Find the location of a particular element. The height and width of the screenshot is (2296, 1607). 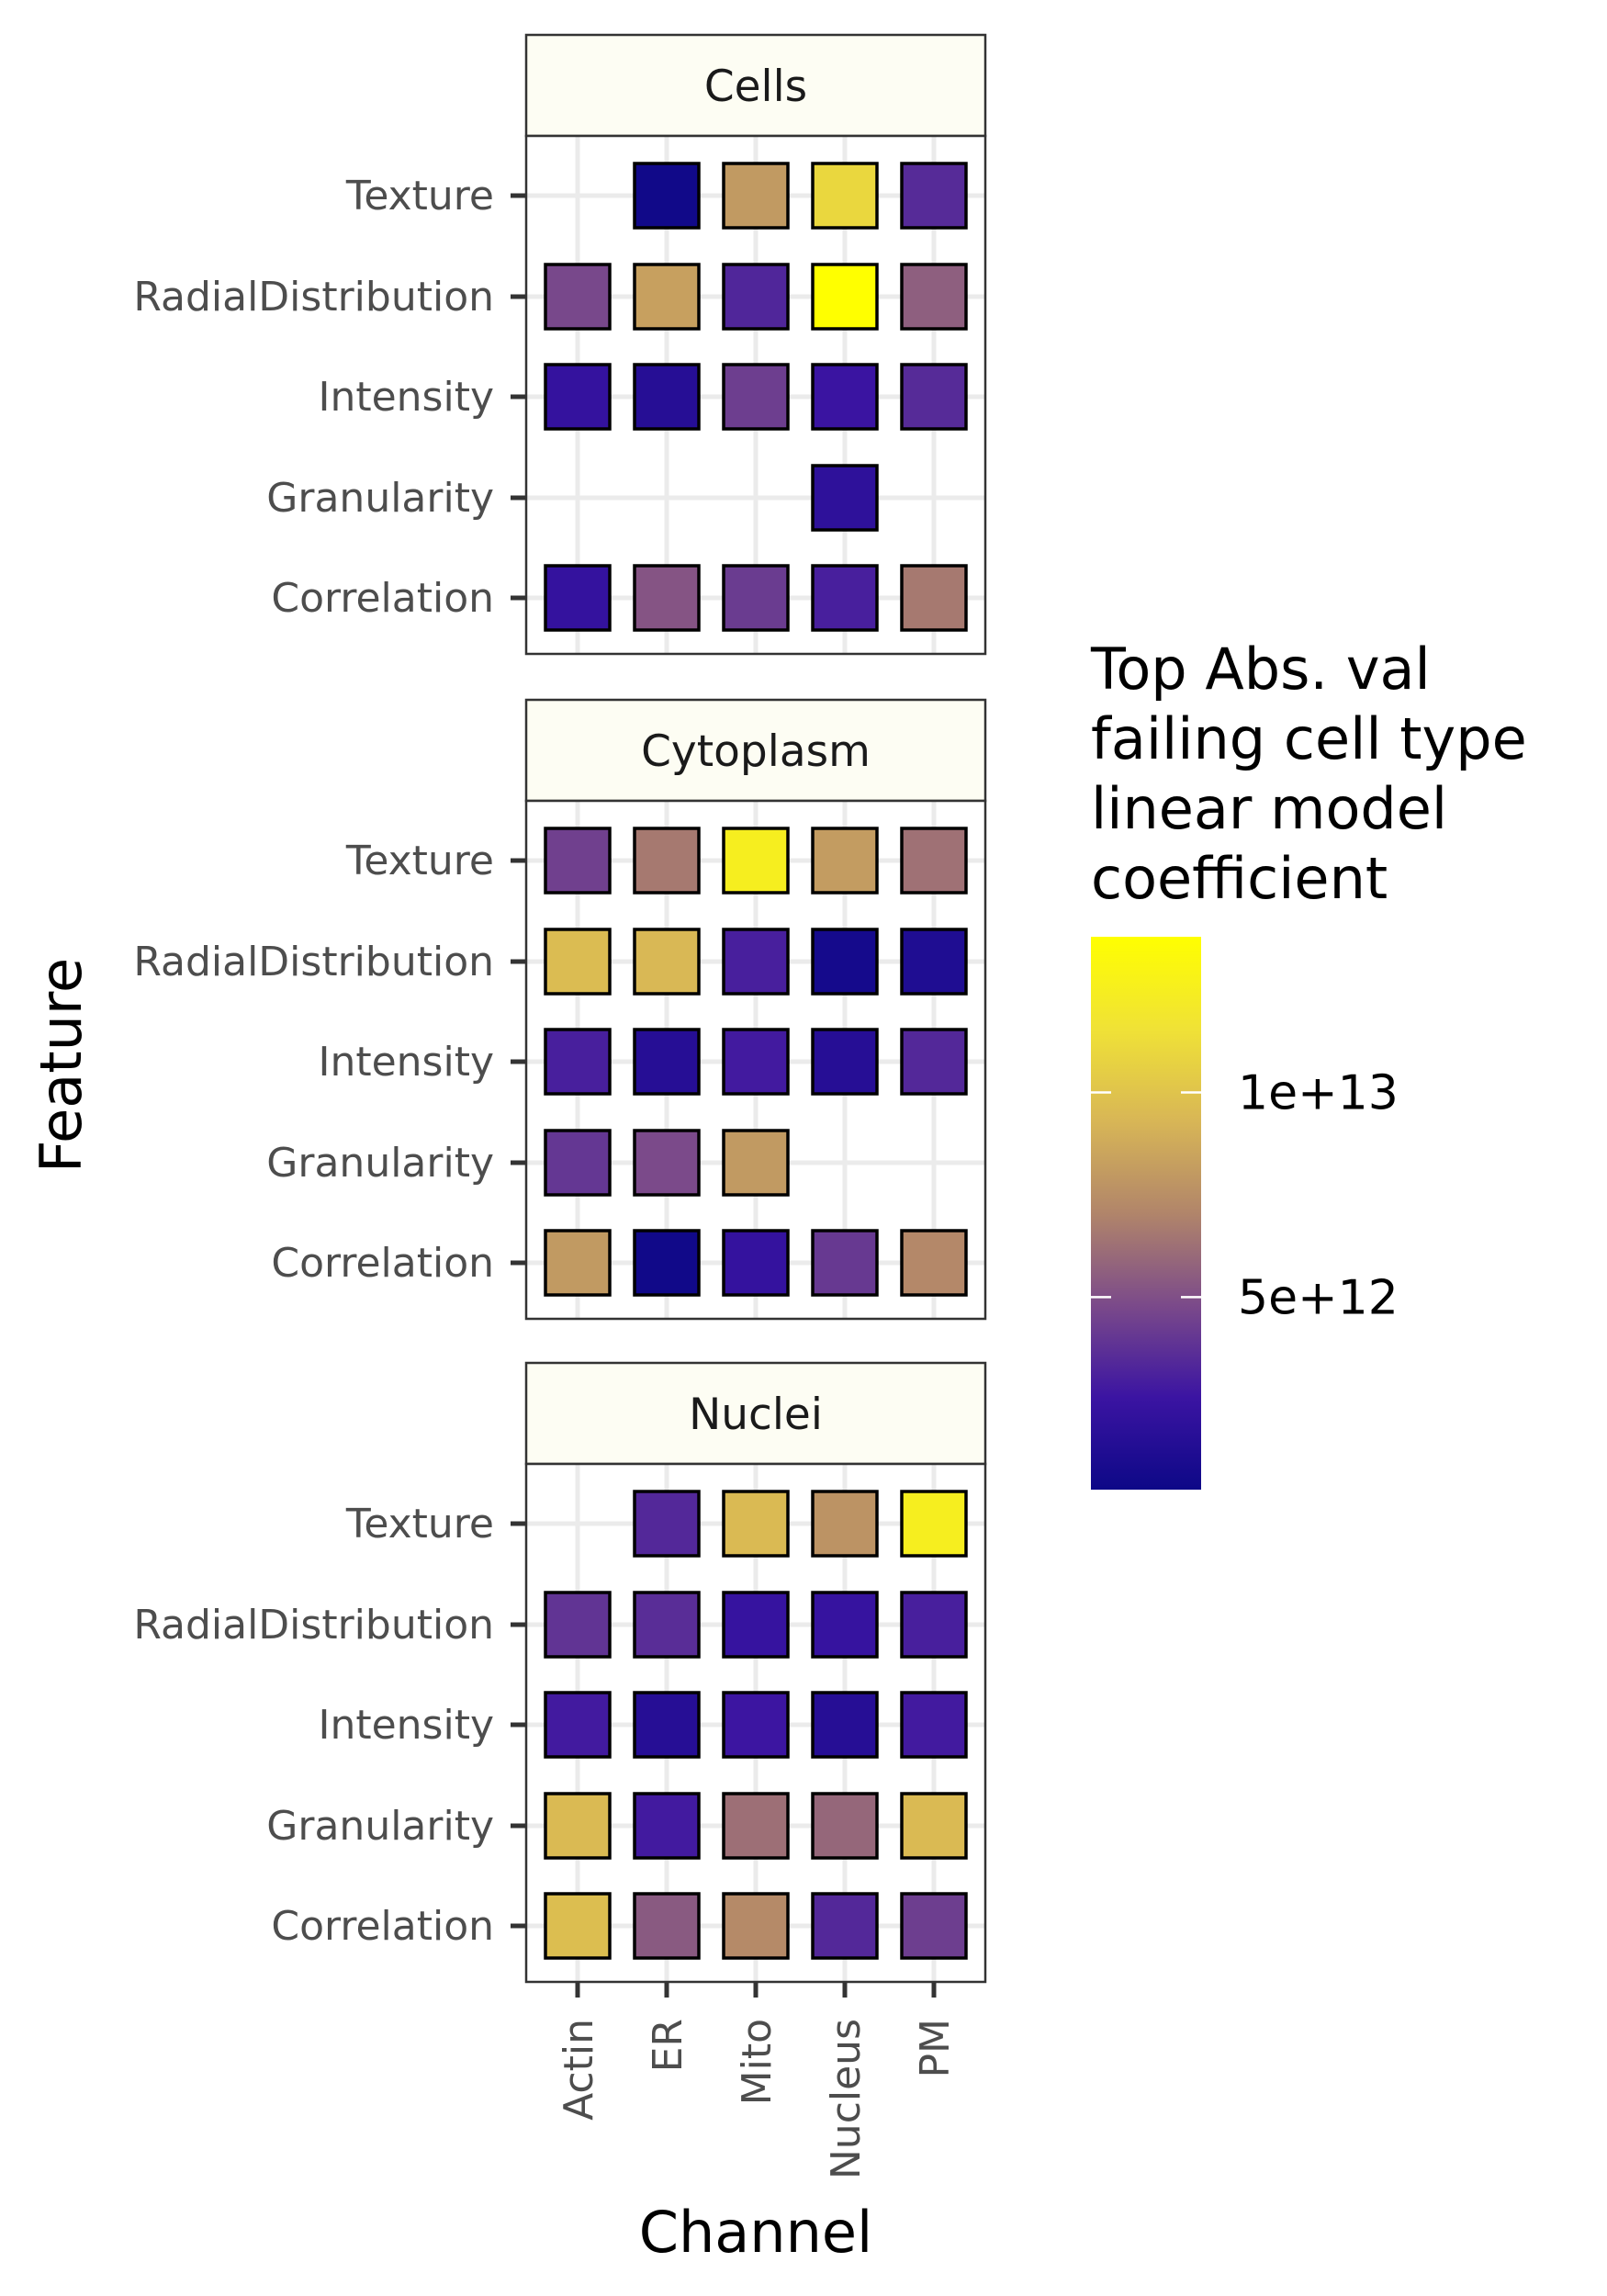

x-tick-label: PM is located at coordinates (935, 2048).